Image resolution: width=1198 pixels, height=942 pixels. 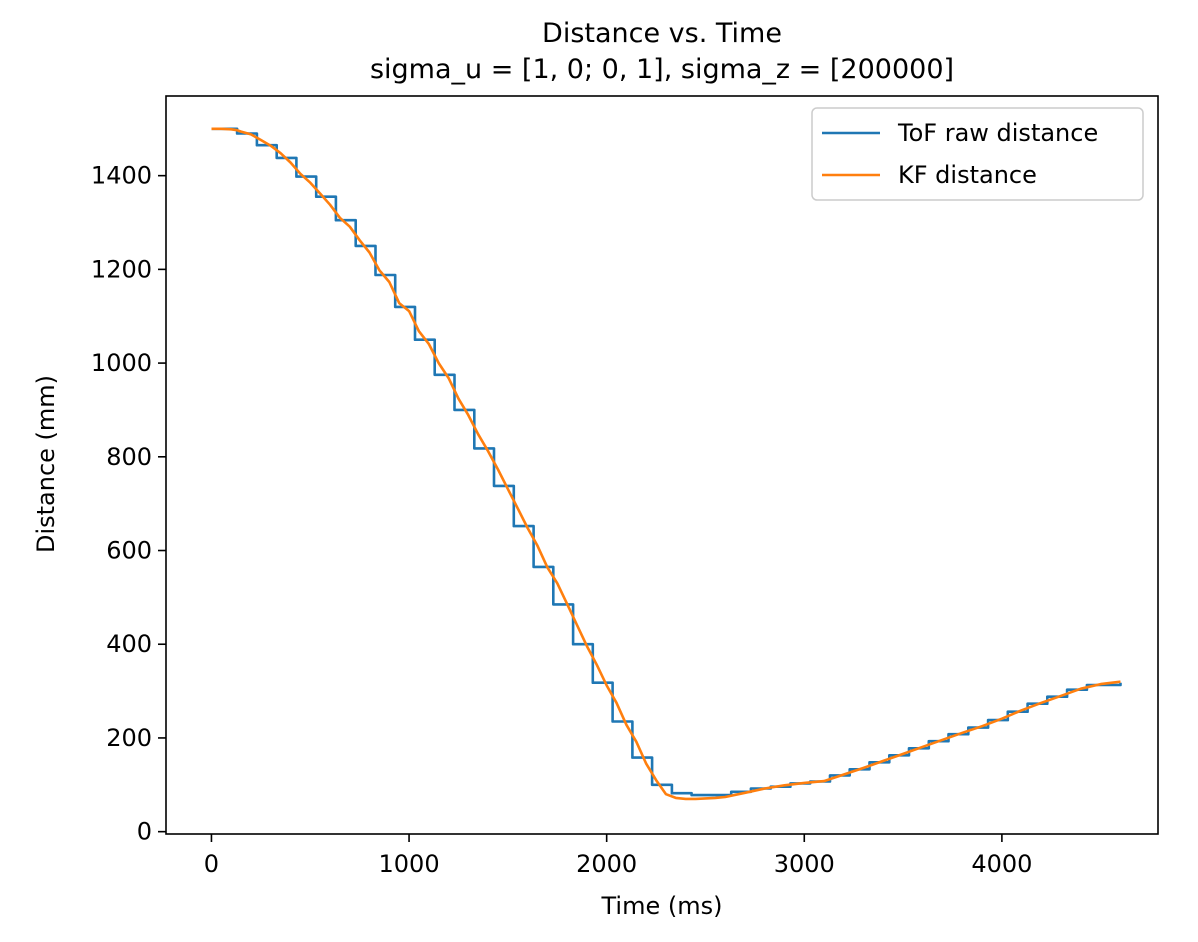 I want to click on y-tick-label: 0, so click(x=144, y=832).